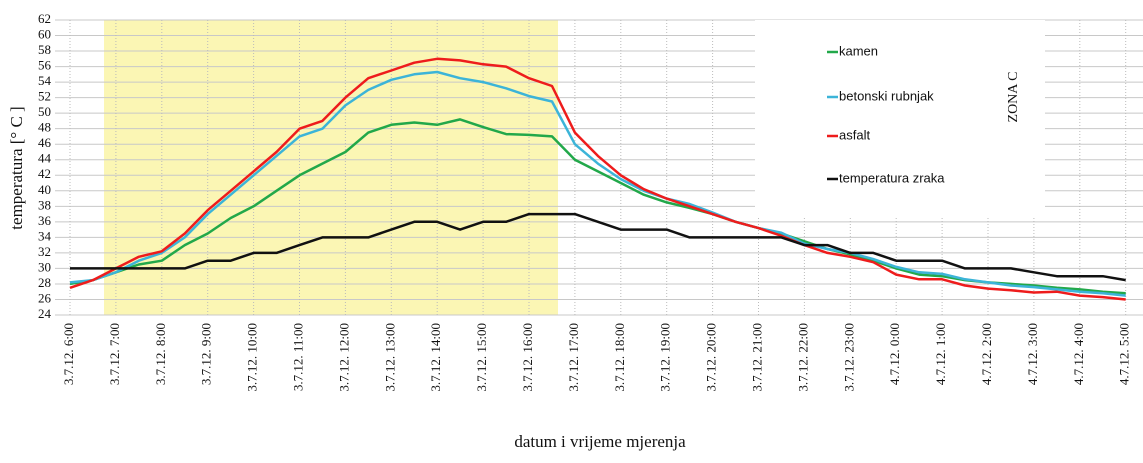 This screenshot has height=463, width=1143. Describe the element at coordinates (114, 354) in the screenshot. I see `x-tick-label: 3.7.12. 7:00` at that location.